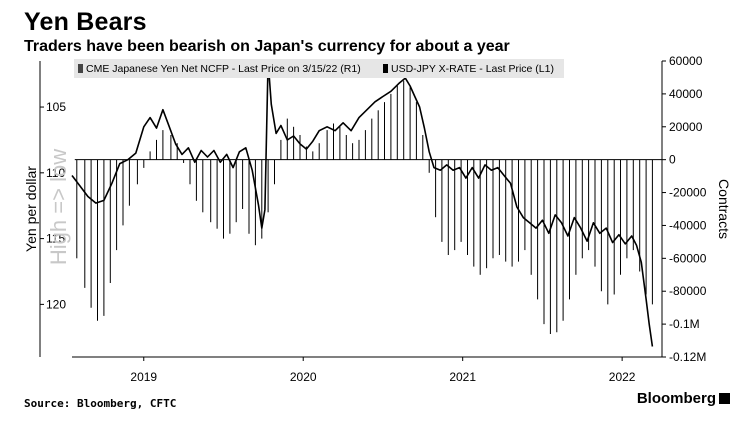 The height and width of the screenshot is (440, 754). I want to click on left-tick-label: 105, so click(56, 107).